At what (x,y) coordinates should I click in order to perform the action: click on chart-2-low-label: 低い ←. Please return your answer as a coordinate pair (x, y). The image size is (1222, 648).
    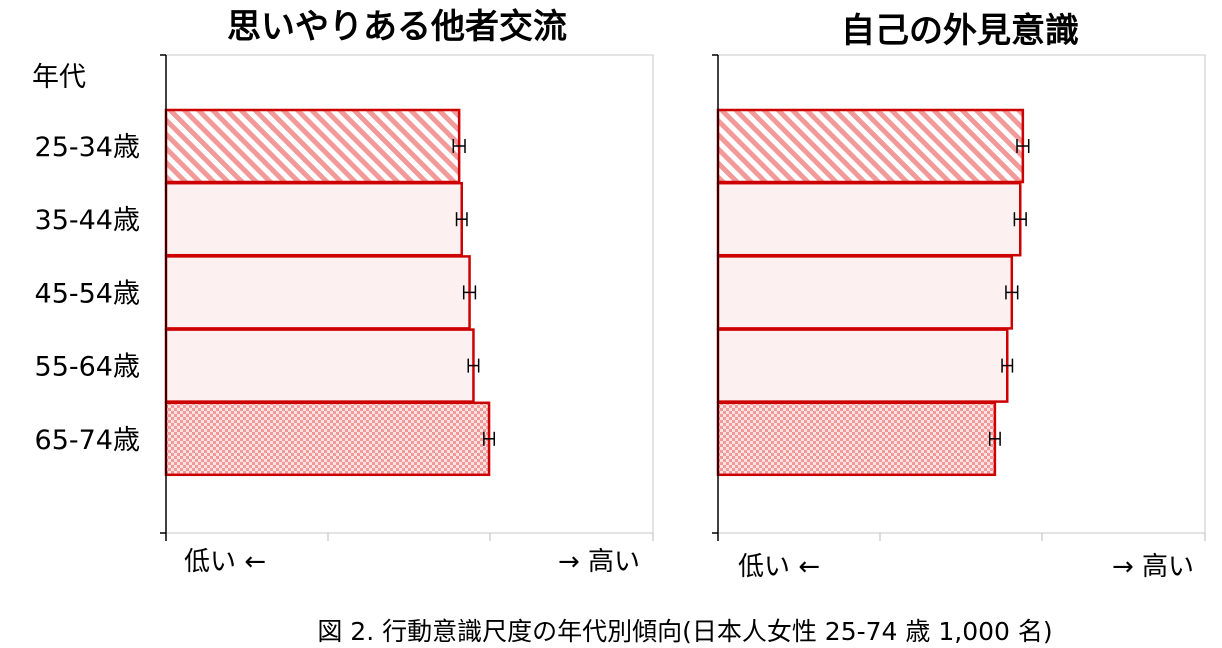
    Looking at the image, I should click on (779, 567).